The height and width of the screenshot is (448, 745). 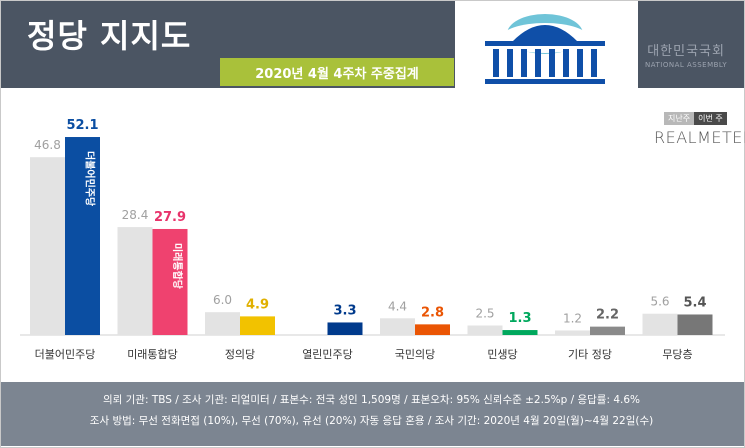 What do you see at coordinates (607, 315) in the screenshot?
I see `value-label-current-6: 2.2` at bounding box center [607, 315].